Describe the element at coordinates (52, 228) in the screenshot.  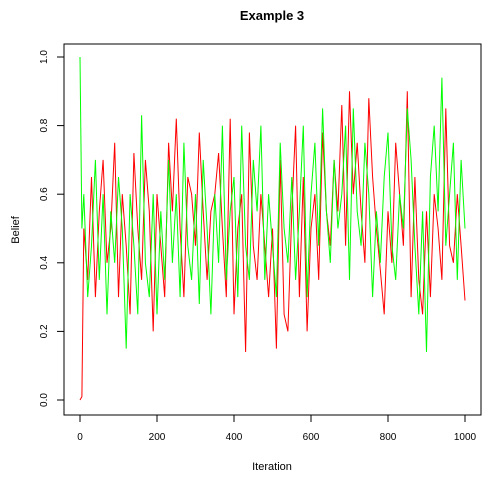
I see `y-axis: 0.0 0.2 0.4 0.6 0.8 1.0` at that location.